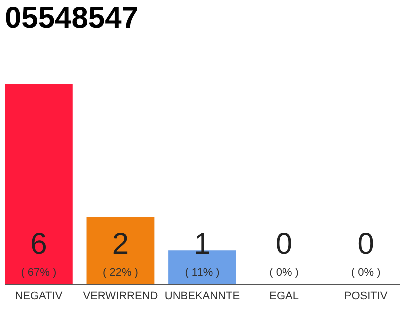 The image size is (410, 320). What do you see at coordinates (366, 296) in the screenshot?
I see `x-tick-label: POSITIV` at bounding box center [366, 296].